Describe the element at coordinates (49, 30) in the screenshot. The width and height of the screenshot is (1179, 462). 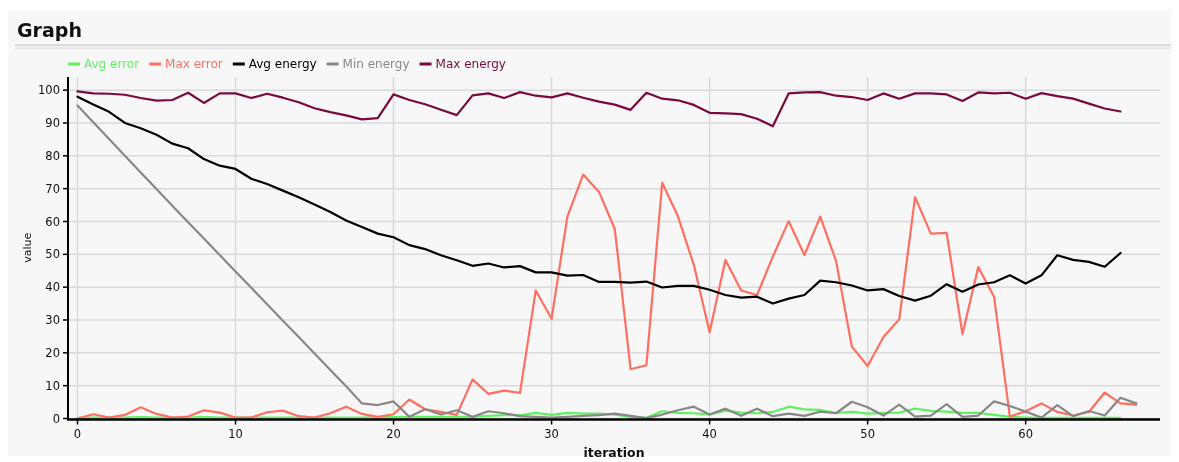
I see `chart-title: Graph` at that location.